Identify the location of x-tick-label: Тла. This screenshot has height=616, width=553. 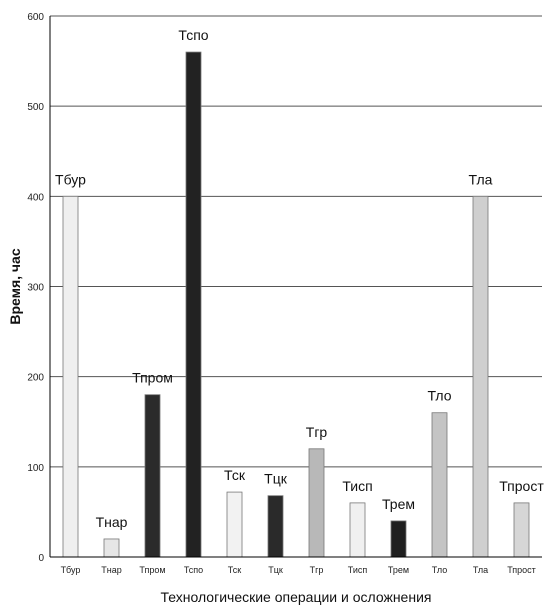
(480, 570).